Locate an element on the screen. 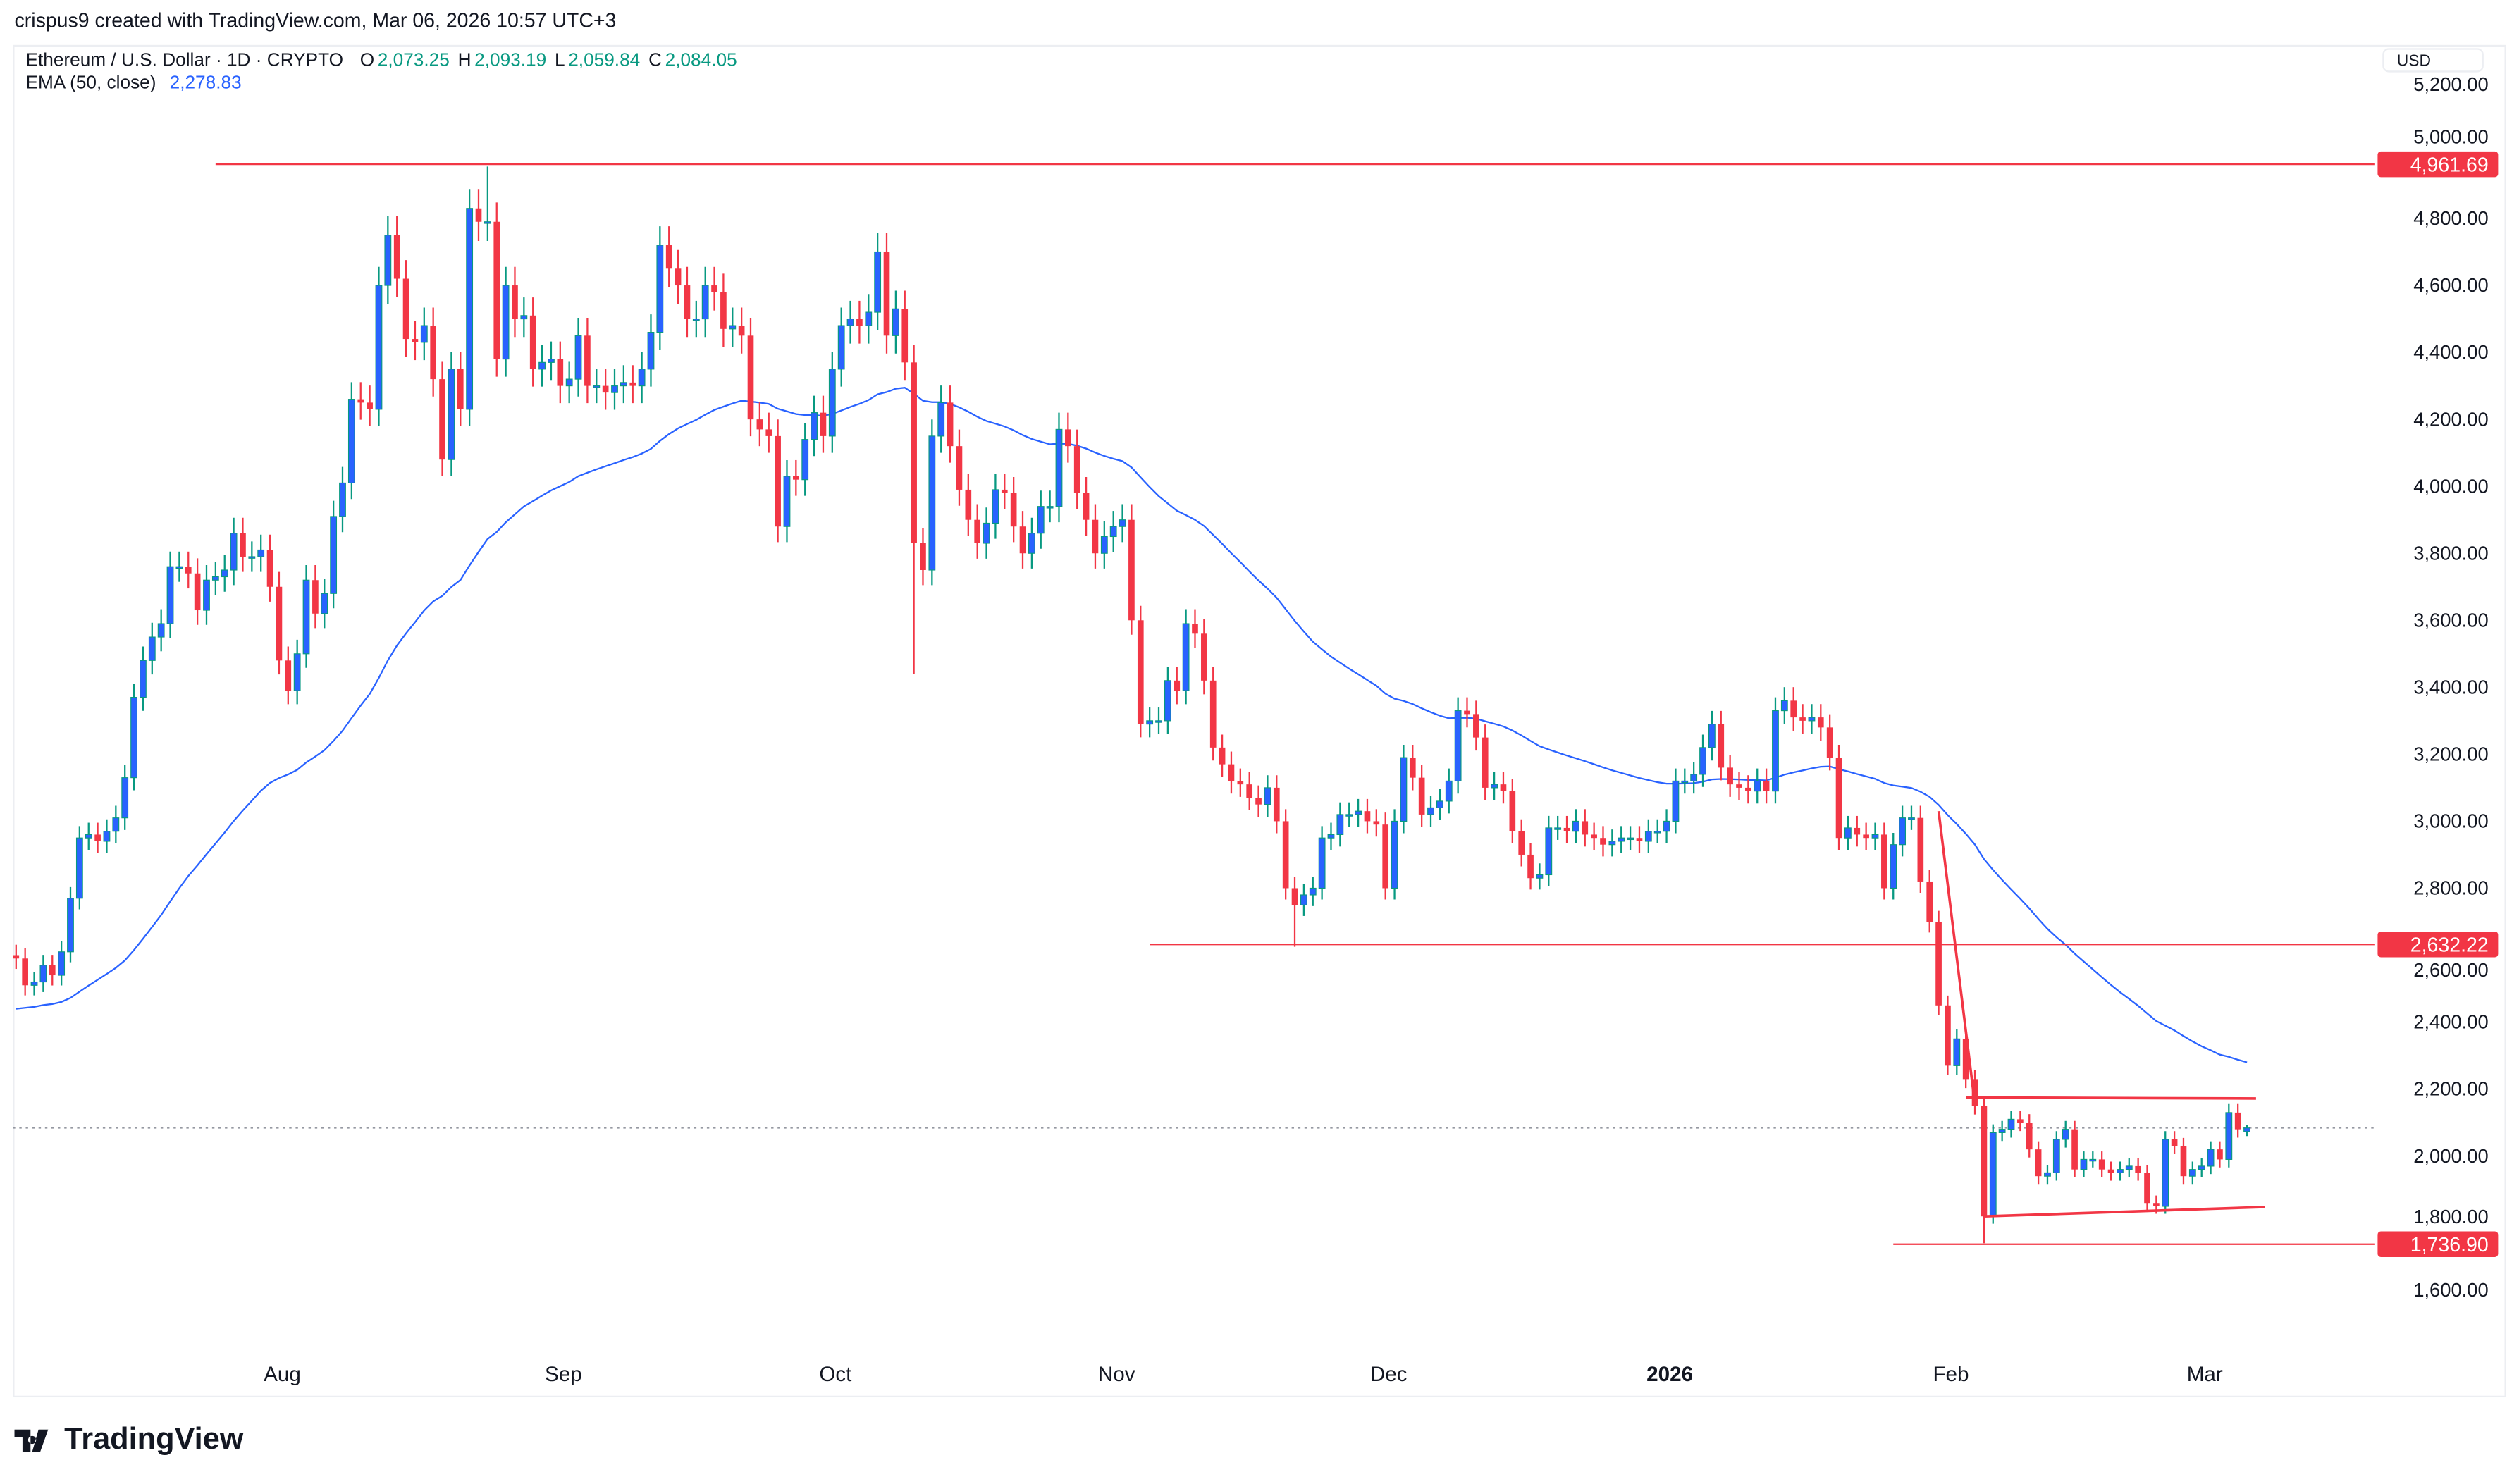 The image size is (2519, 1484). price-axis-label: 2,000.00 is located at coordinates (2450, 1156).